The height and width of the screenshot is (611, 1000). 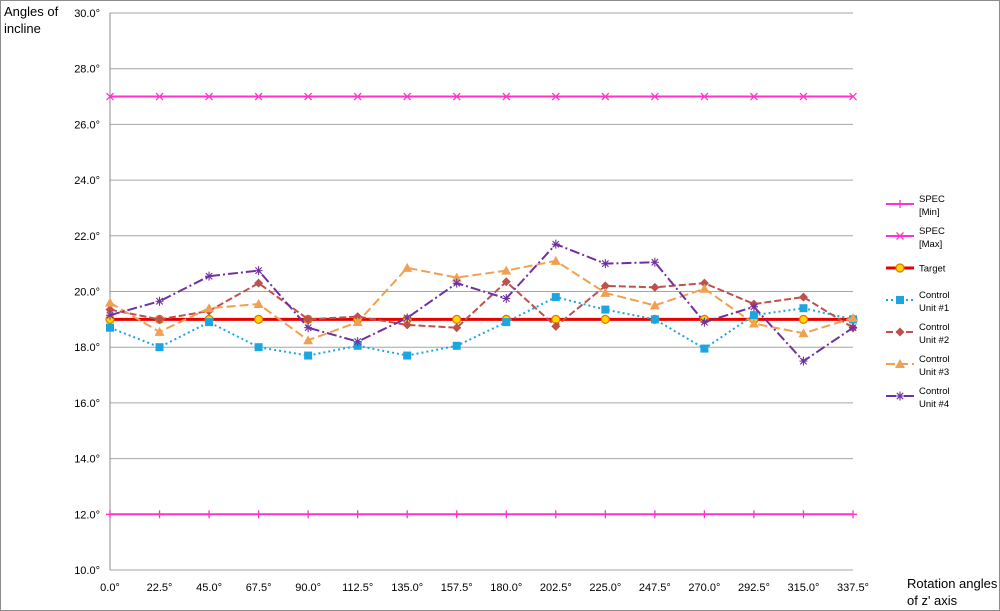 I want to click on x-tick-label: 337.5°, so click(x=853, y=588).